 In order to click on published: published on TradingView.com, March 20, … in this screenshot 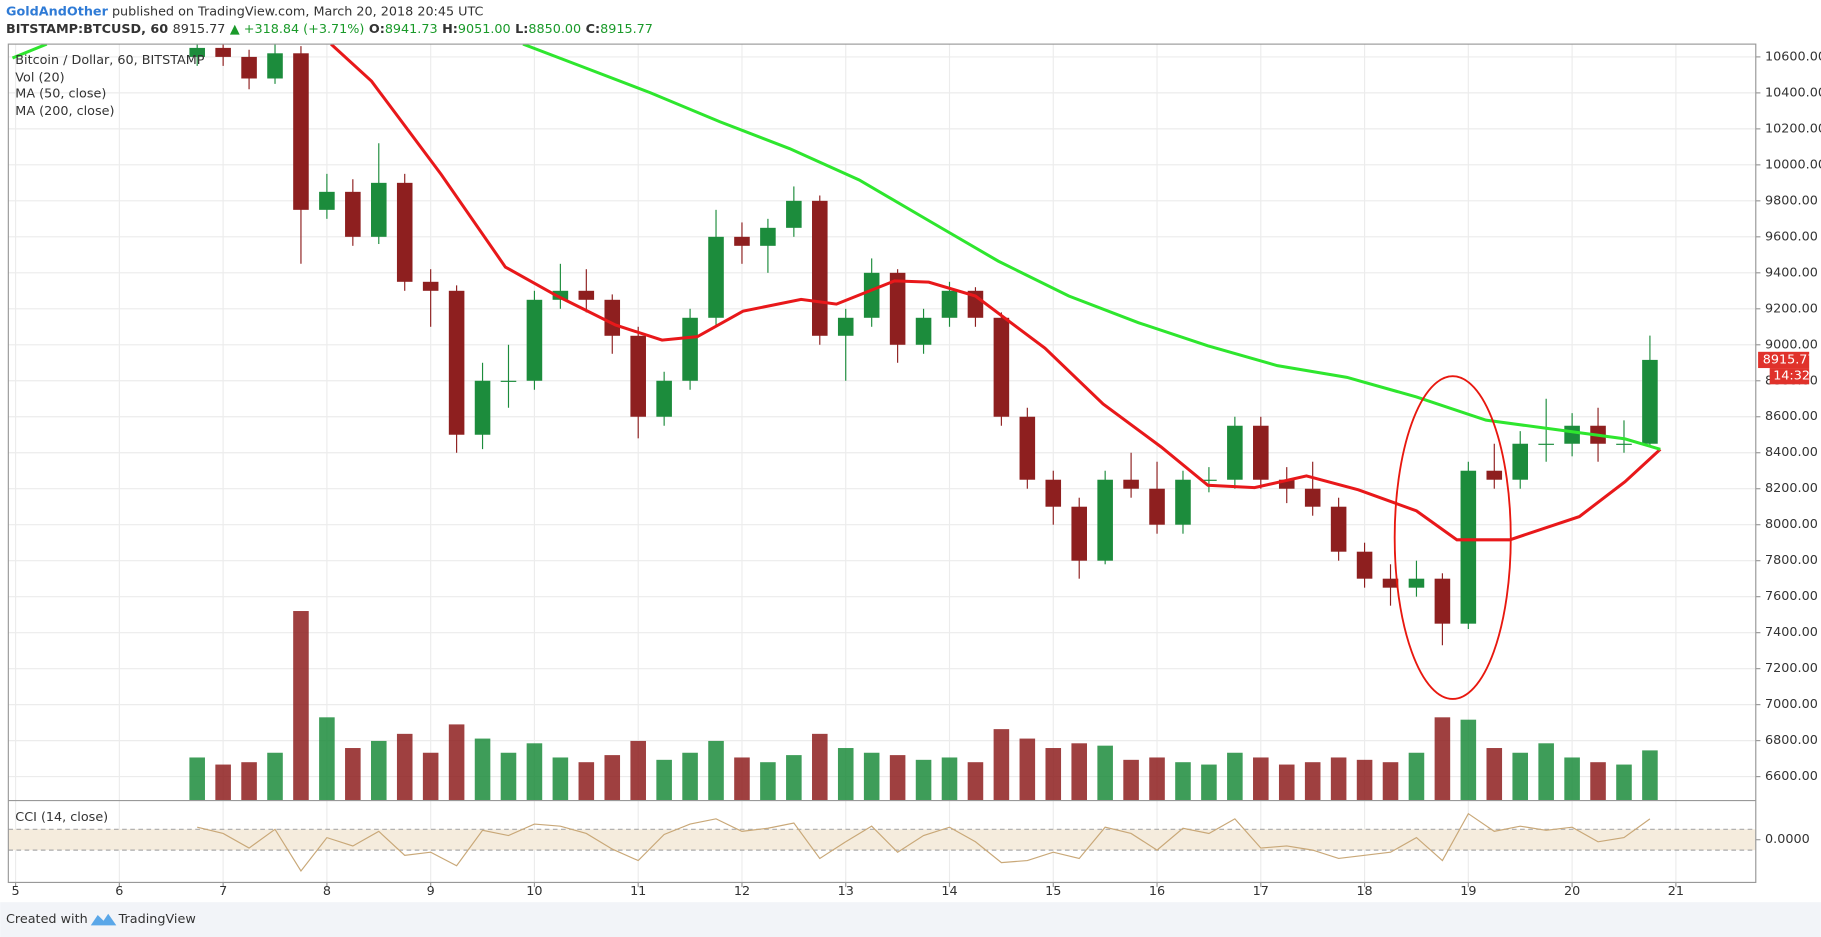, I will do `click(298, 11)`.